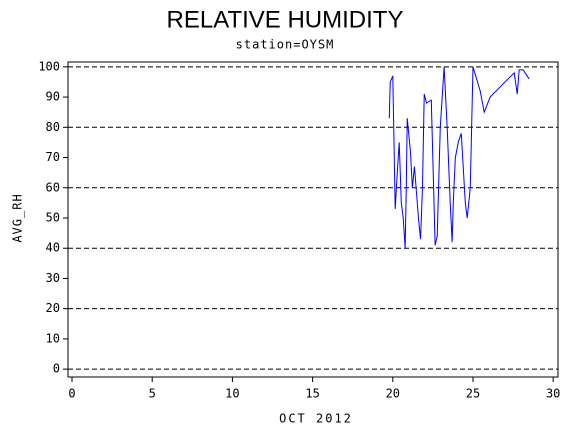  What do you see at coordinates (53, 97) in the screenshot?
I see `y-tick-label: 90` at bounding box center [53, 97].